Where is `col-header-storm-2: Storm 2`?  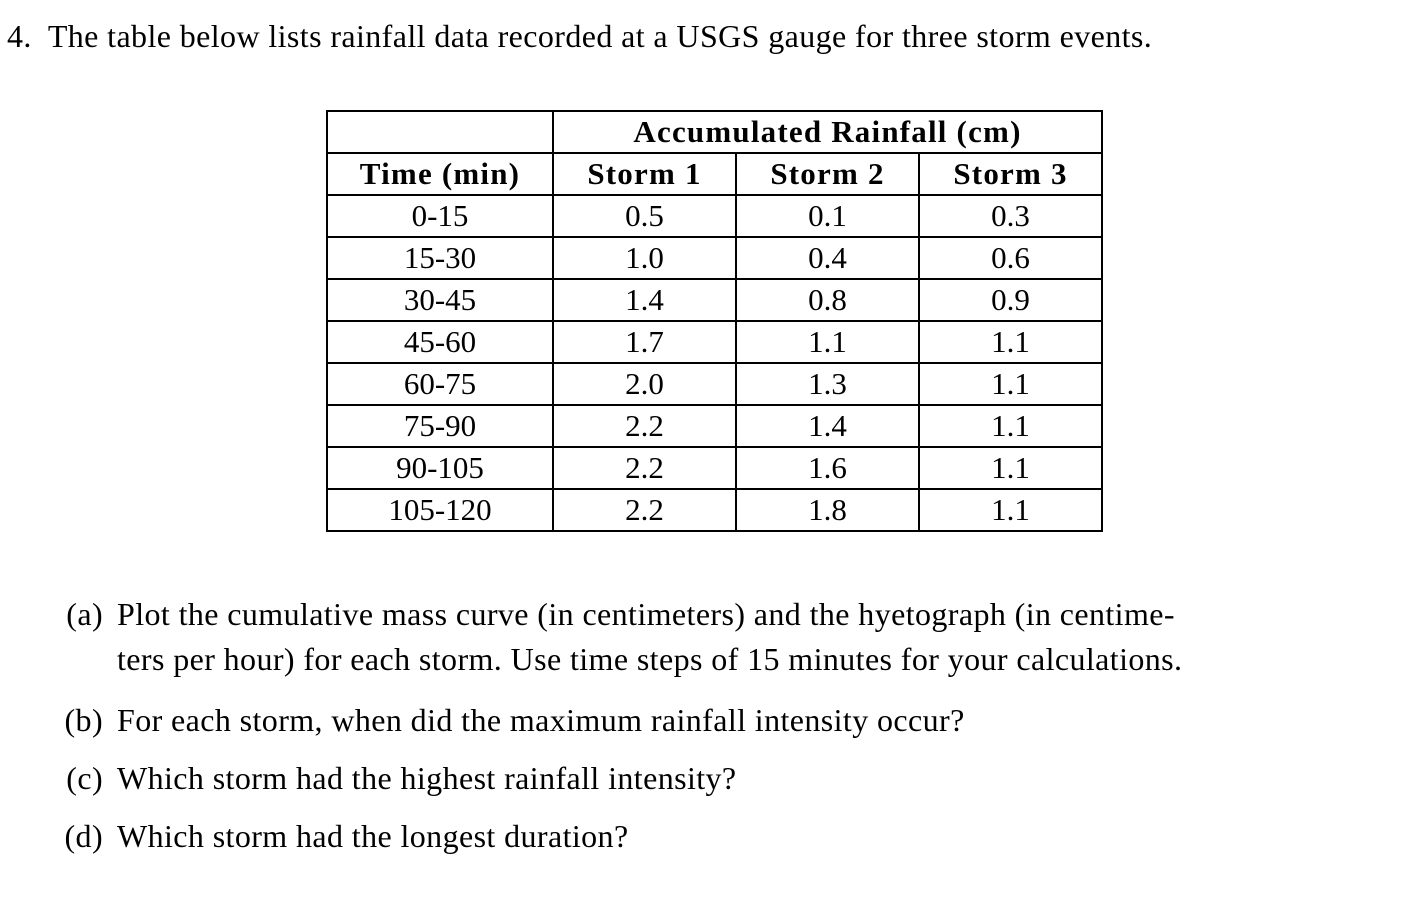 col-header-storm-2: Storm 2 is located at coordinates (827, 174).